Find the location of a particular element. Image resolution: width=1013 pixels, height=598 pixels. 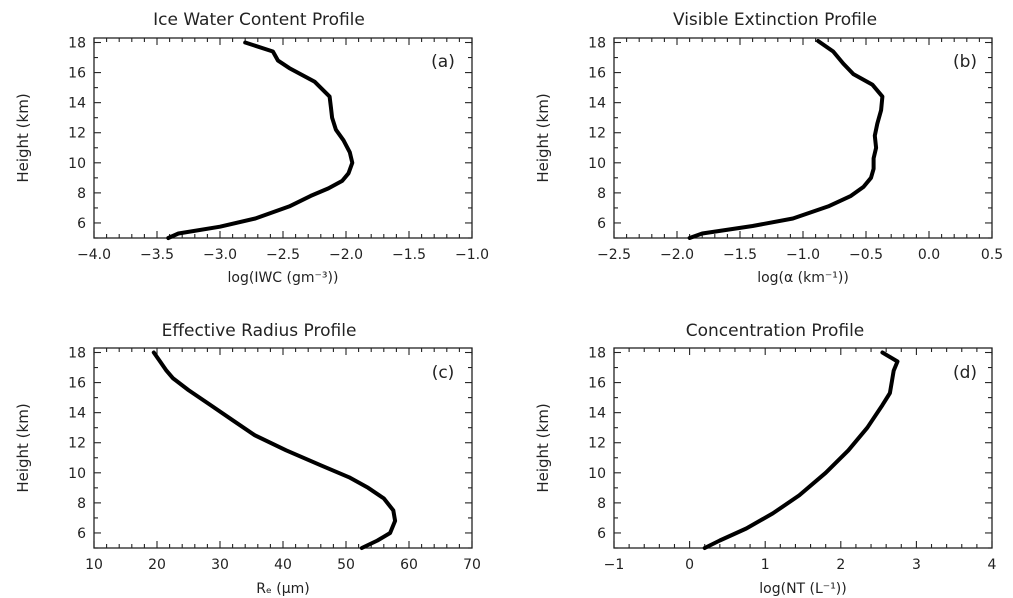

panel-label: (a) is located at coordinates (443, 62).